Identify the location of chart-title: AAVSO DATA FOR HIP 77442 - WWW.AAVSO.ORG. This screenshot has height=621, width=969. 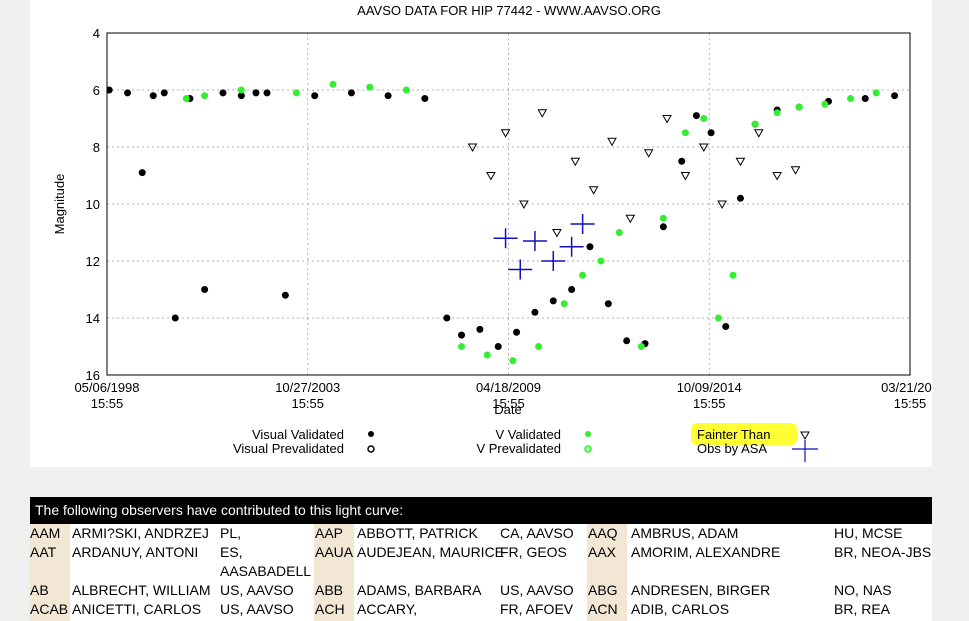
(509, 10).